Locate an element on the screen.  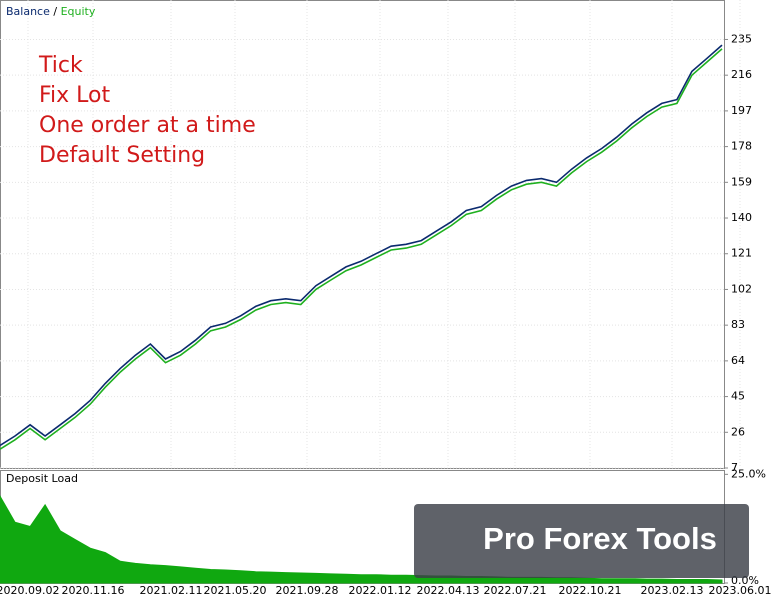
y-tick-label: 197 is located at coordinates (741, 110).